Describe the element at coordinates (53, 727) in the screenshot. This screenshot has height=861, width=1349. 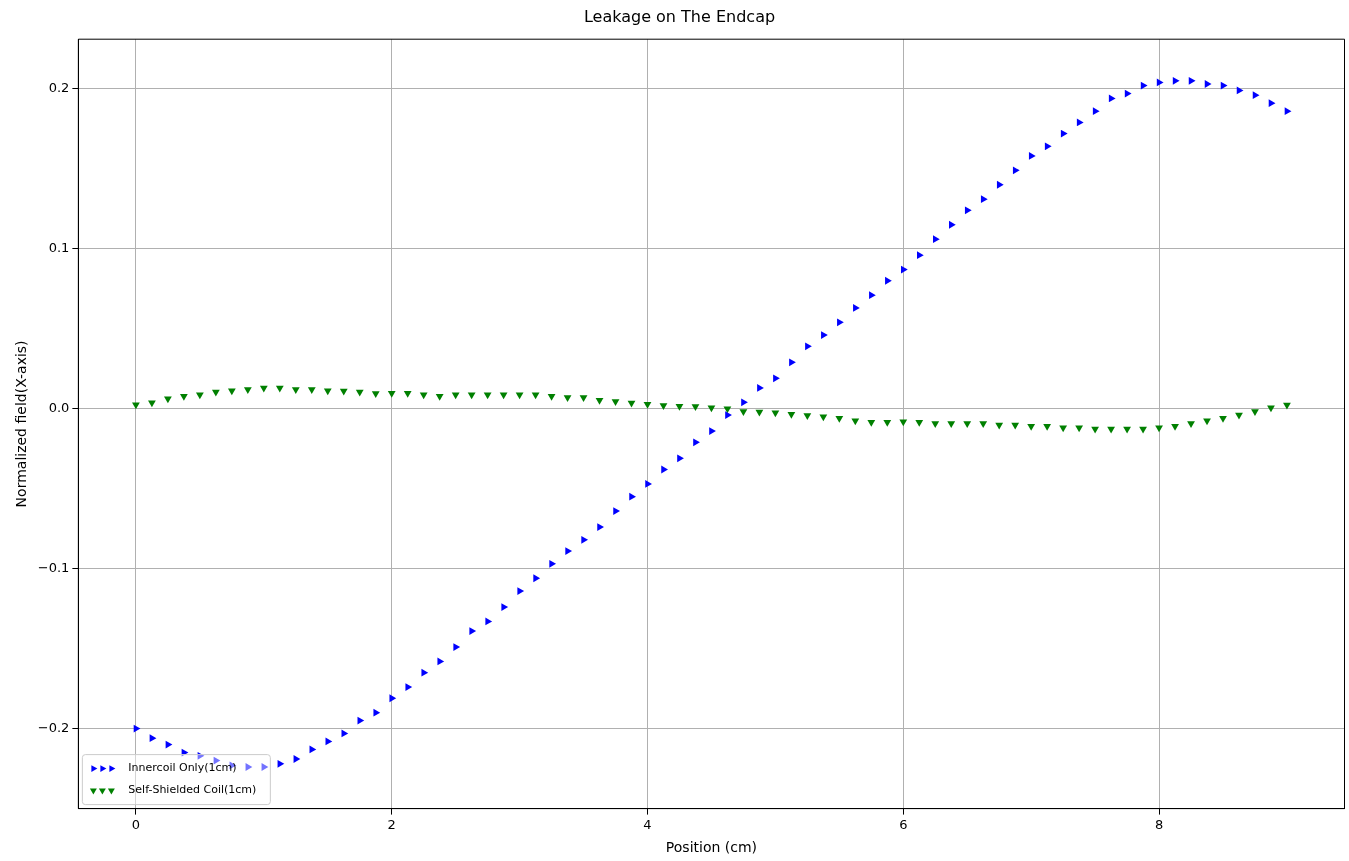
I see `y-tick-label: −0.2` at that location.